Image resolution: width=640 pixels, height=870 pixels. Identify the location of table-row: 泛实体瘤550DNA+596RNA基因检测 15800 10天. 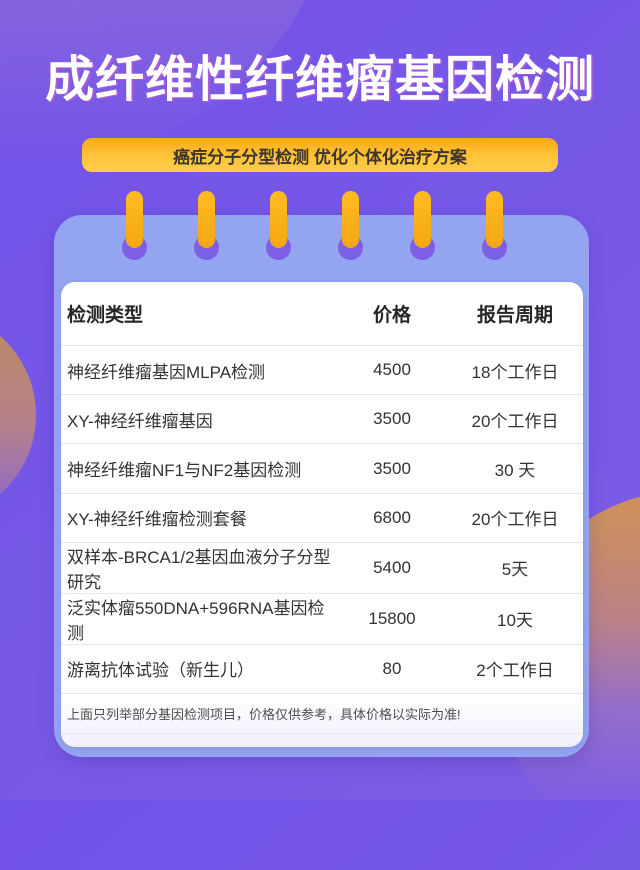
(322, 619).